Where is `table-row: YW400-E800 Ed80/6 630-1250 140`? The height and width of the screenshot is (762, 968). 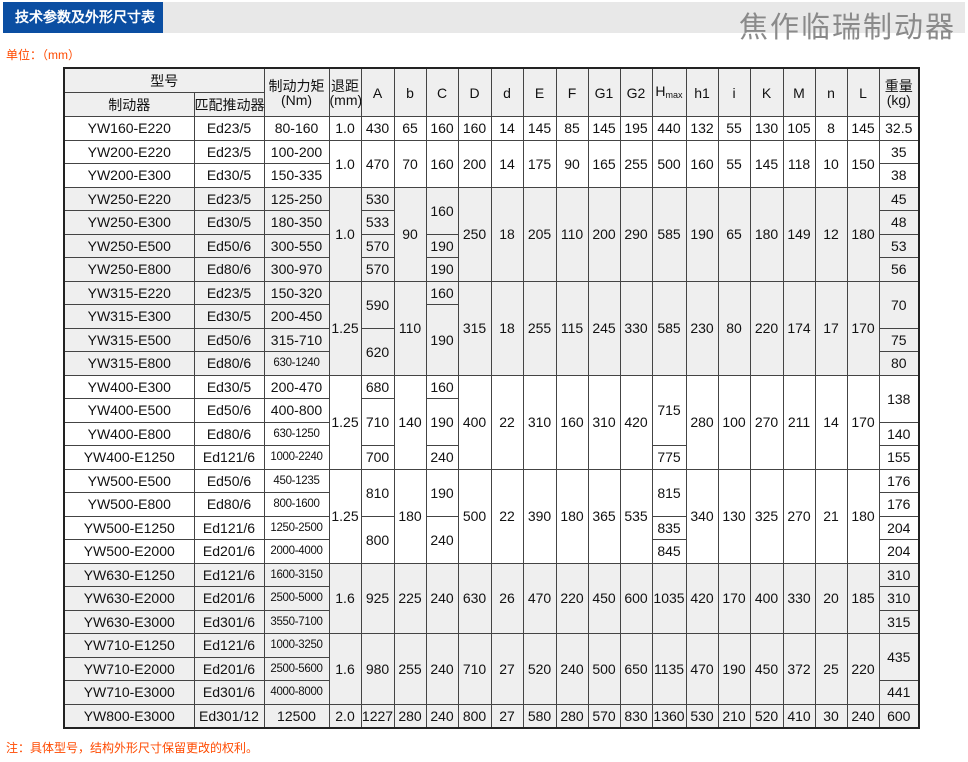 table-row: YW400-E800 Ed80/6 630-1250 140 is located at coordinates (491, 433).